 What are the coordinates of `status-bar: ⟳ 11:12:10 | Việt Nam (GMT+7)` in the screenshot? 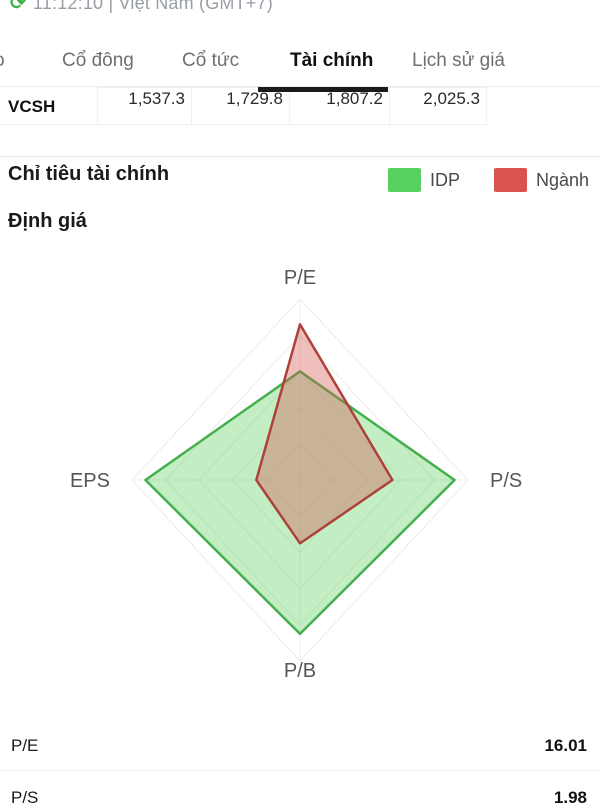 It's located at (300, 8).